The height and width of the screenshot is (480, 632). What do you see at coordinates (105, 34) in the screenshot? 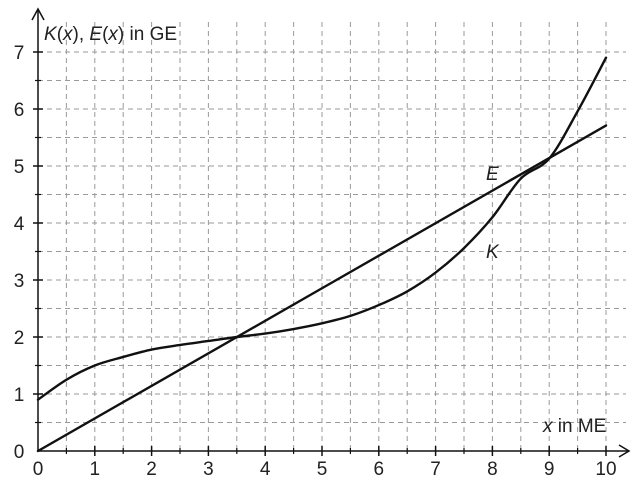
I see `y-axis-title-paren-open-2: (` at bounding box center [105, 34].